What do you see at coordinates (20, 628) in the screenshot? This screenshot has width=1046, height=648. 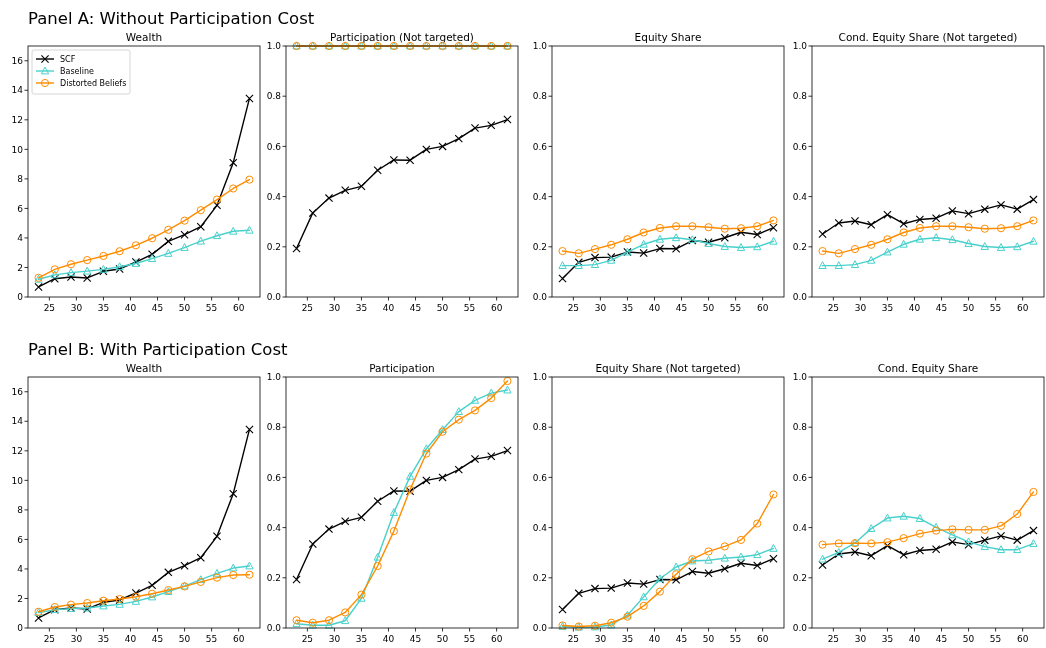 I see `y-tick-label: 0` at bounding box center [20, 628].